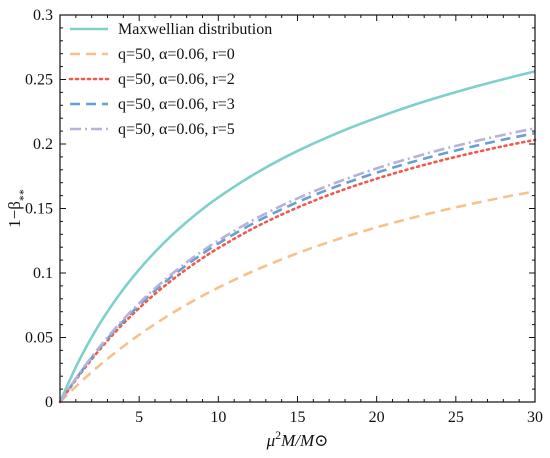  I want to click on x-tick-label: 10, so click(218, 417).